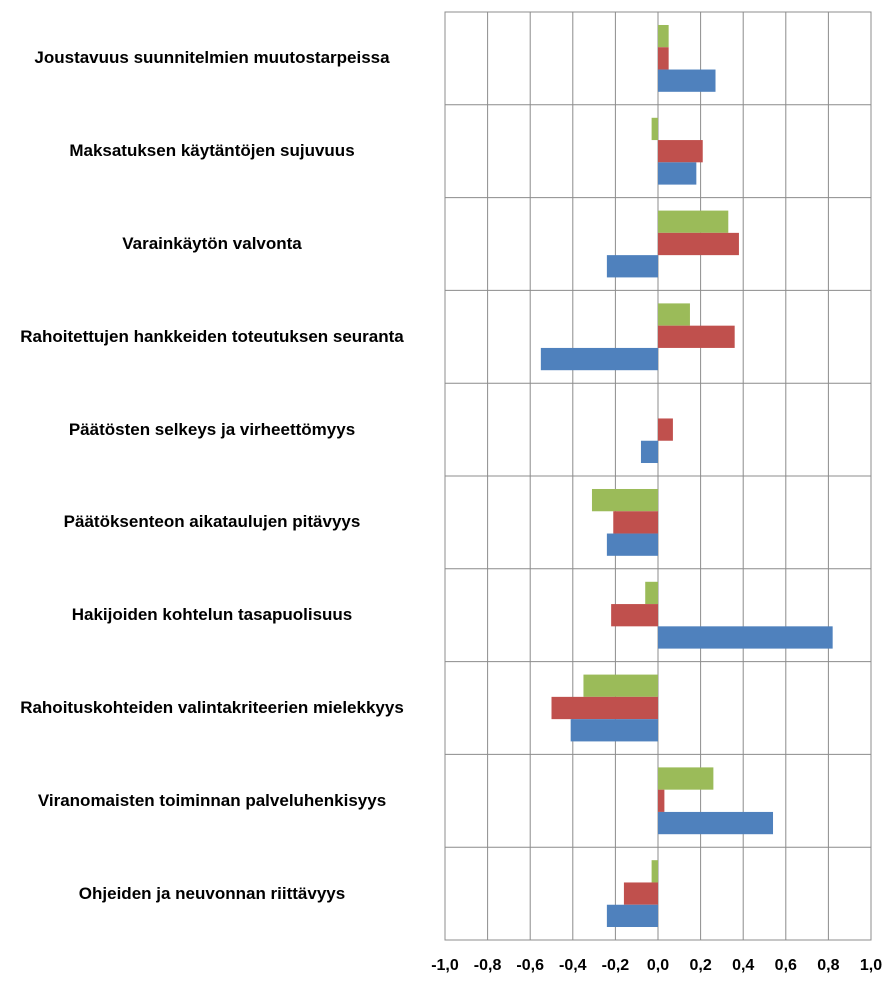 Image resolution: width=891 pixels, height=981 pixels. I want to click on x-tick-label: 0,8, so click(828, 965).